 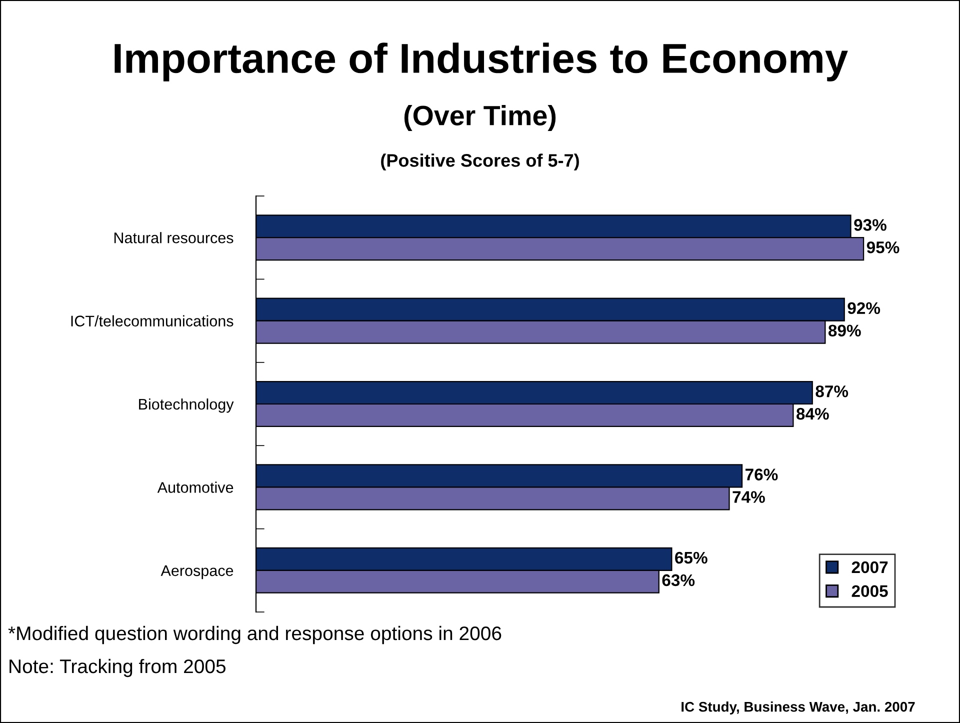 I want to click on y-tick-label: Biotechnology, so click(x=186, y=405).